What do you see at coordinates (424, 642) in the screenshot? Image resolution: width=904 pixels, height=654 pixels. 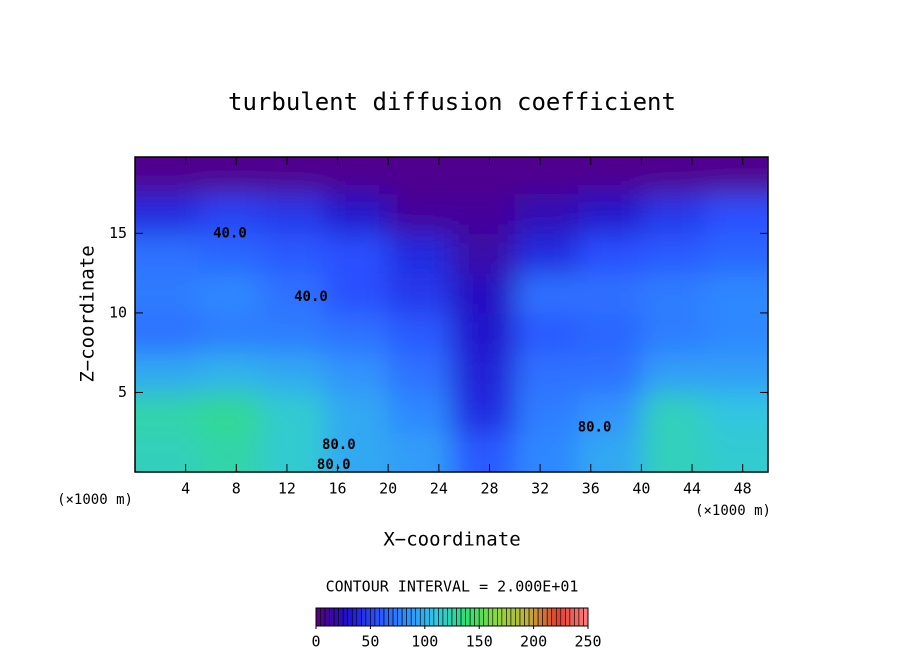 I see `colorbar-tick-label: 100` at bounding box center [424, 642].